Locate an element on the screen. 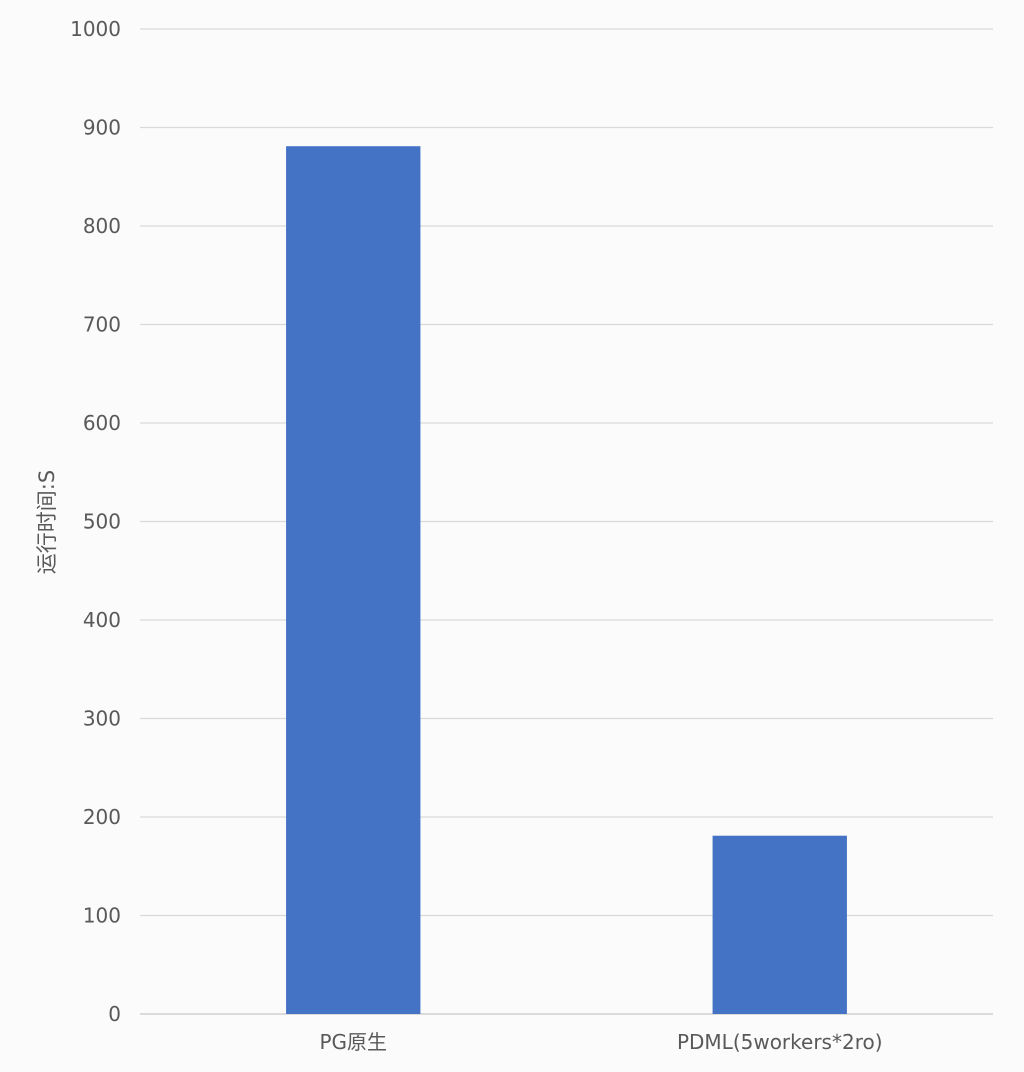  y-tick-label: 100 is located at coordinates (102, 916).